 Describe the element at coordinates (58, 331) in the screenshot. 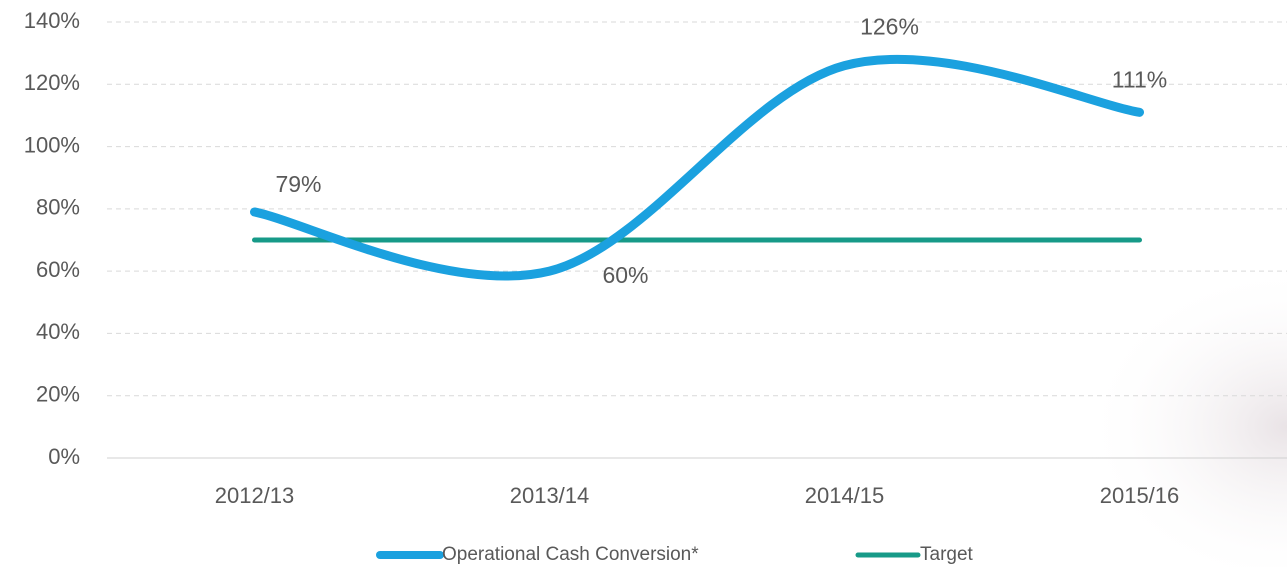

I see `y-tick-label: 40%` at that location.